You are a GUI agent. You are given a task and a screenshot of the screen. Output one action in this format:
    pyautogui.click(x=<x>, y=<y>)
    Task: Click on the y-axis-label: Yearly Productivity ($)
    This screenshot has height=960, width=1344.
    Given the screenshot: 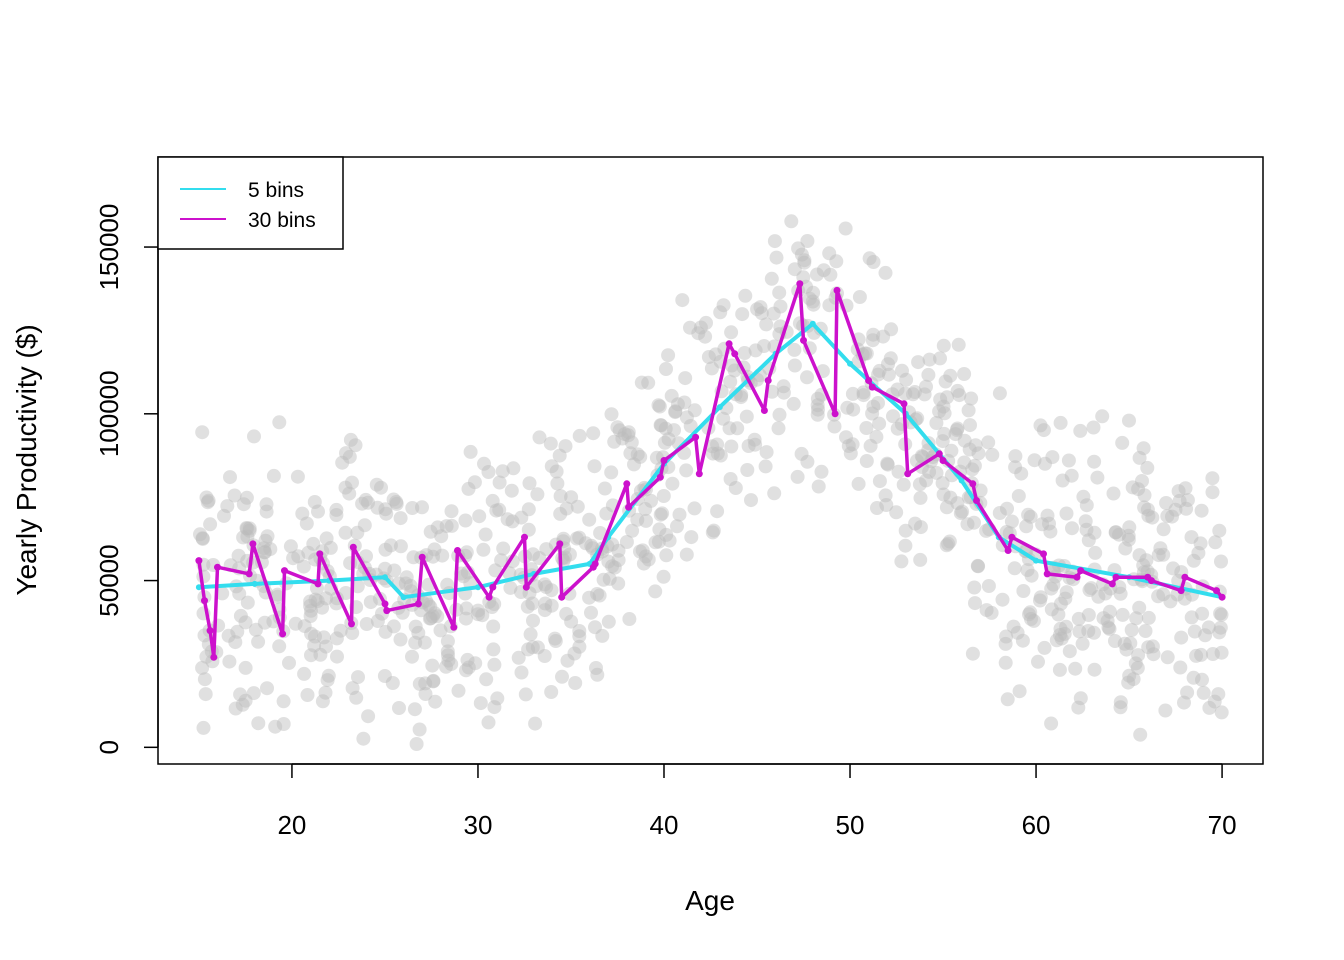 What is the action you would take?
    pyautogui.click(x=26, y=459)
    